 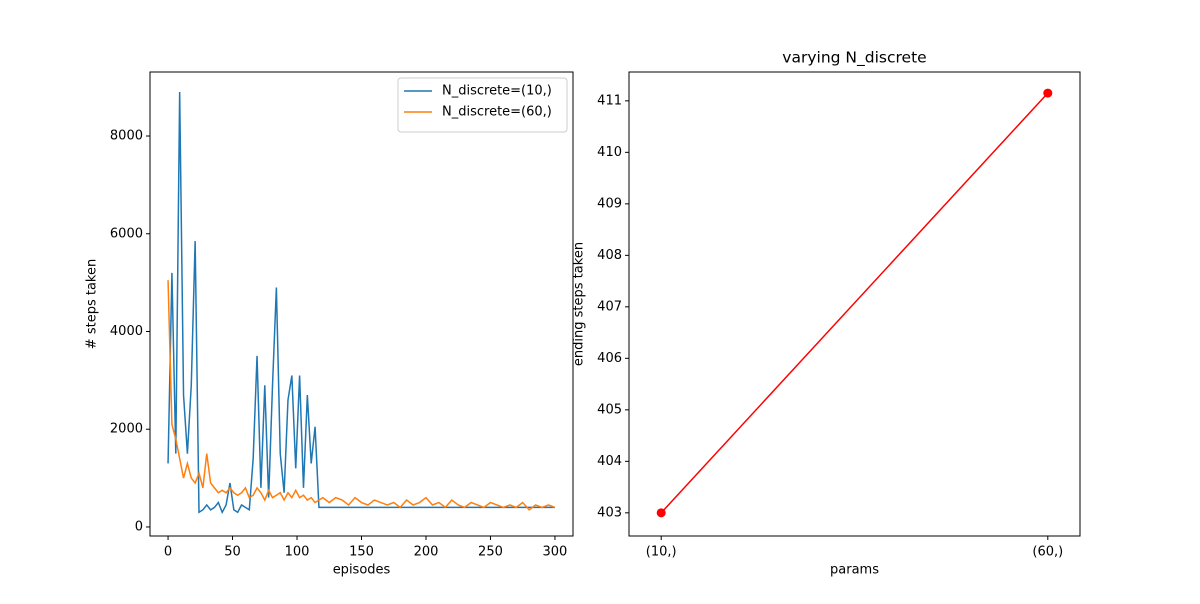 What do you see at coordinates (609, 100) in the screenshot?
I see `y-tick-label: 411` at bounding box center [609, 100].